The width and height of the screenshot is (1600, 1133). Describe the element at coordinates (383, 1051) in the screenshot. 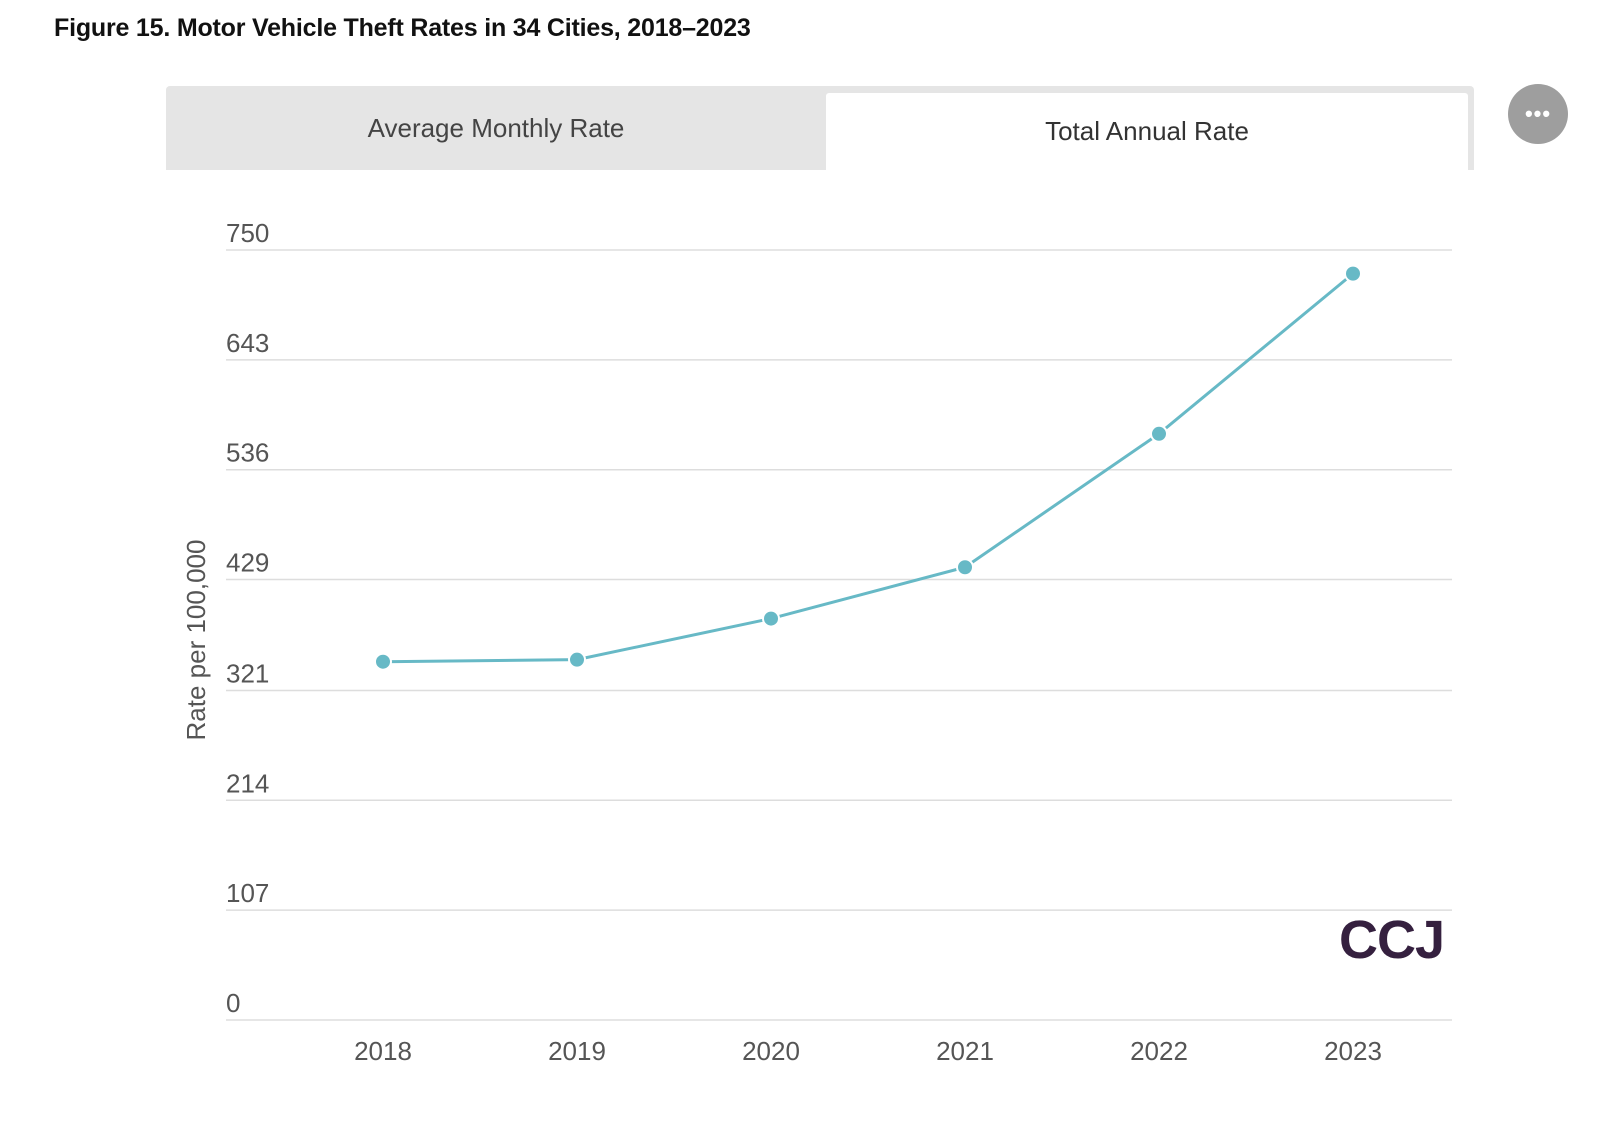

I see `x-tick-label: 2018` at that location.